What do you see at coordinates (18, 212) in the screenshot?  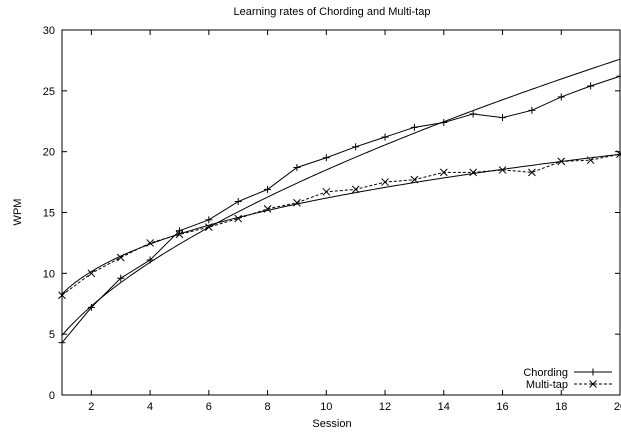 I see `y-axis-label: WPM` at bounding box center [18, 212].